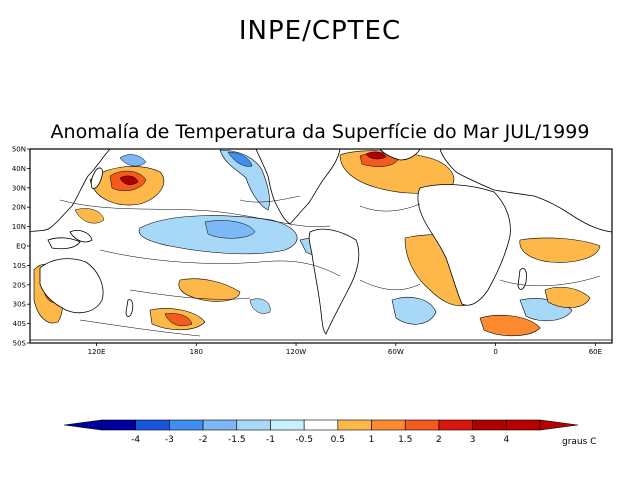 The image size is (640, 494). I want to click on colorbar-label: -3, so click(169, 440).